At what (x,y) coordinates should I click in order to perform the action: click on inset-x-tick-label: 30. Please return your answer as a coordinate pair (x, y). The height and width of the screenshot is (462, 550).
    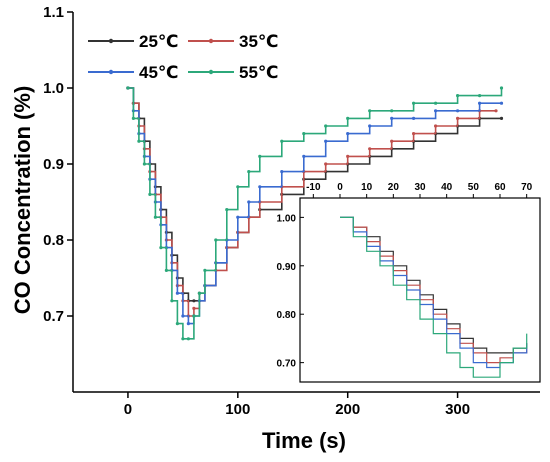
    Looking at the image, I should click on (420, 187).